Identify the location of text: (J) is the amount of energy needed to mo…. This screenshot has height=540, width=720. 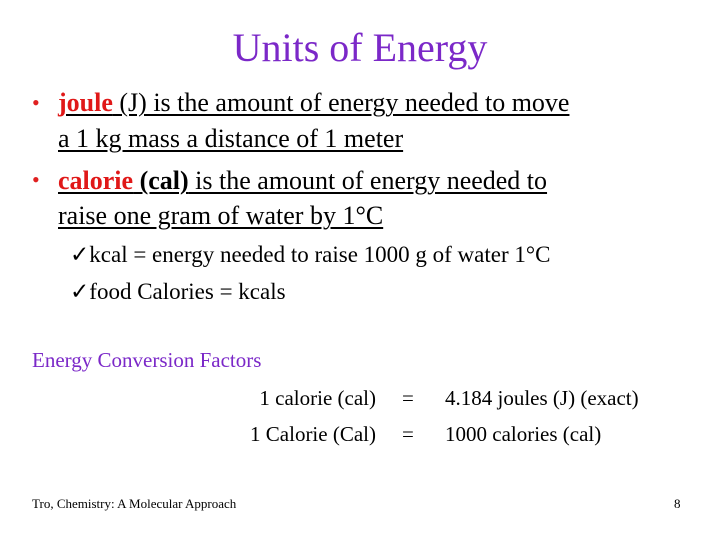
(341, 102).